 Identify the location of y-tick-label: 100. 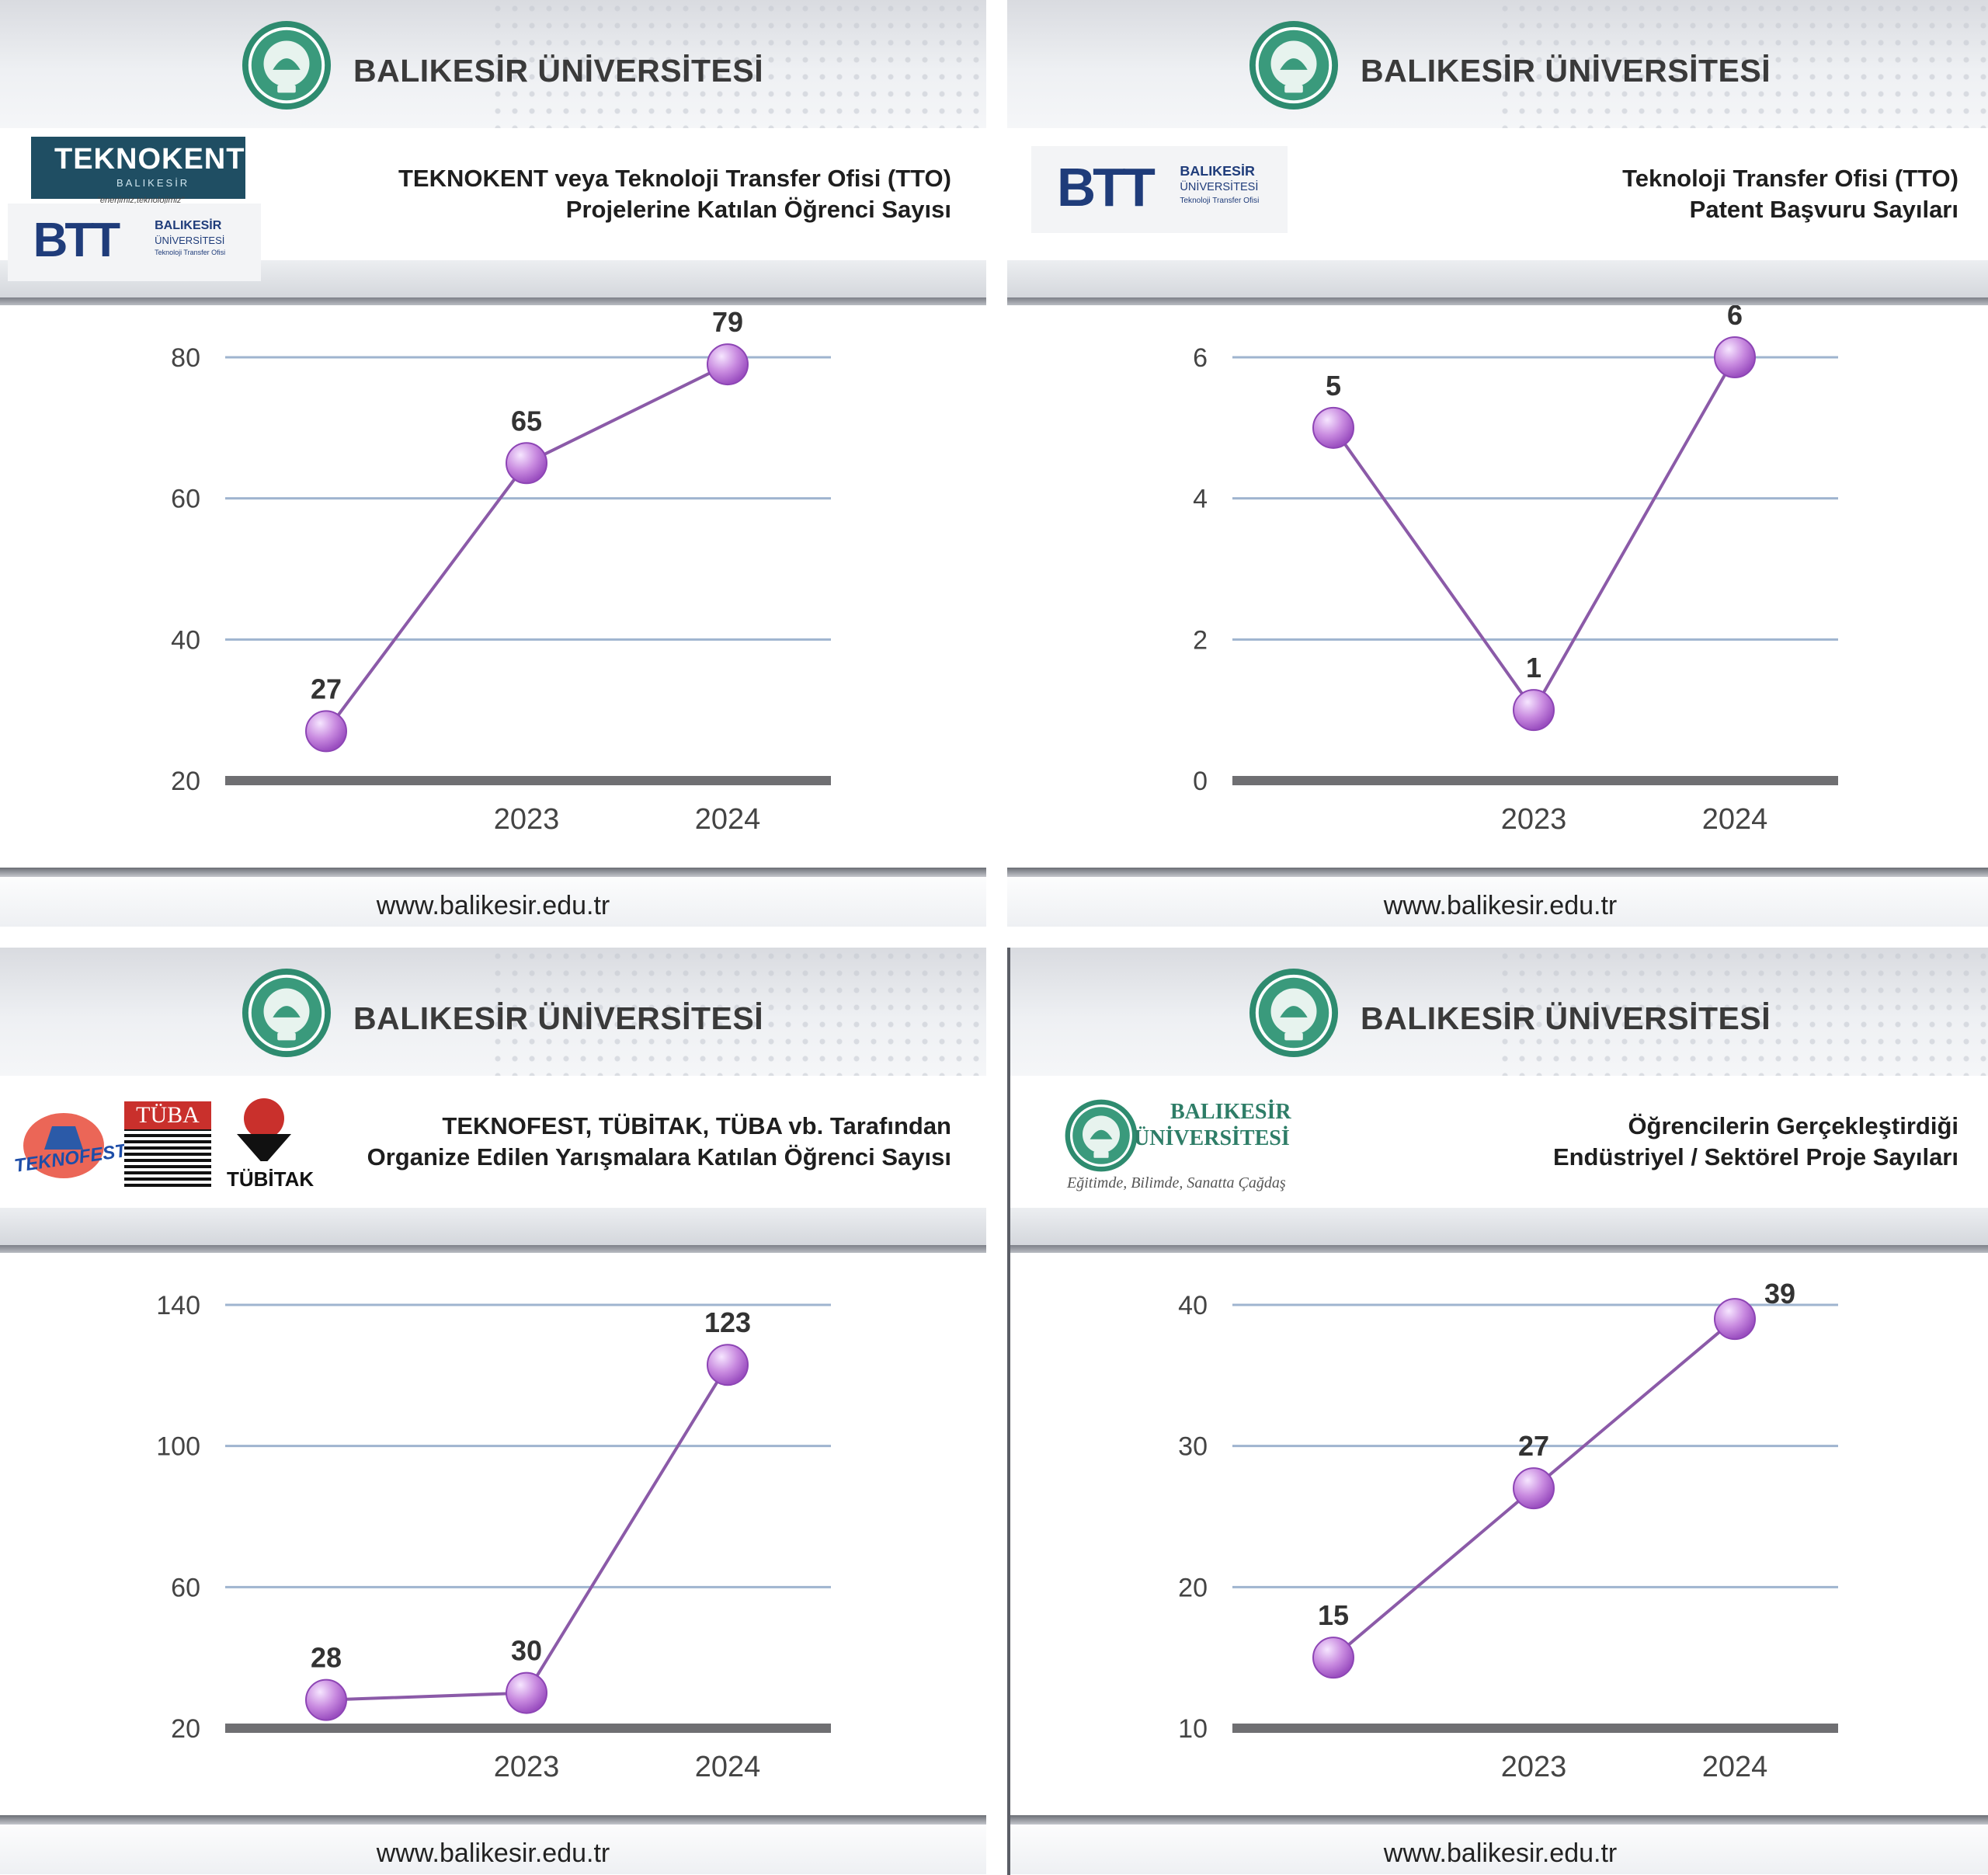
(178, 1447).